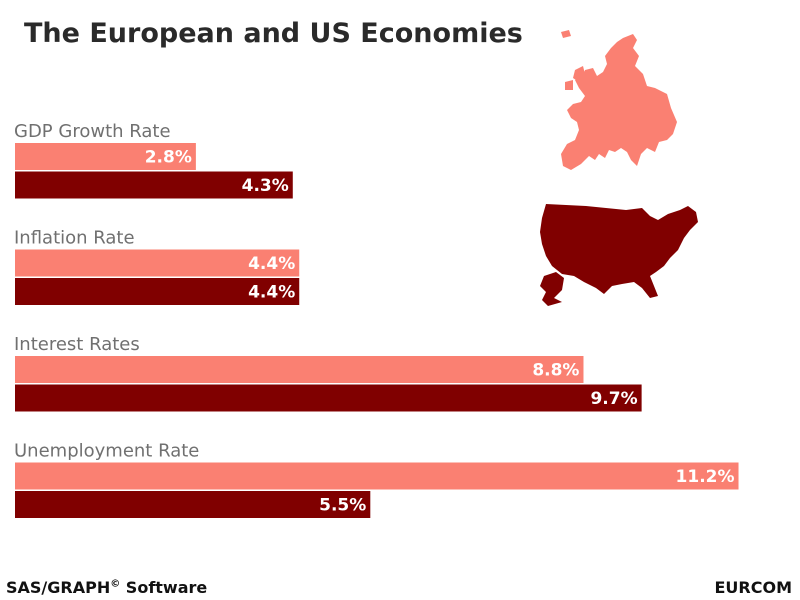  What do you see at coordinates (77, 344) in the screenshot?
I see `category-label: Interest Rates` at bounding box center [77, 344].